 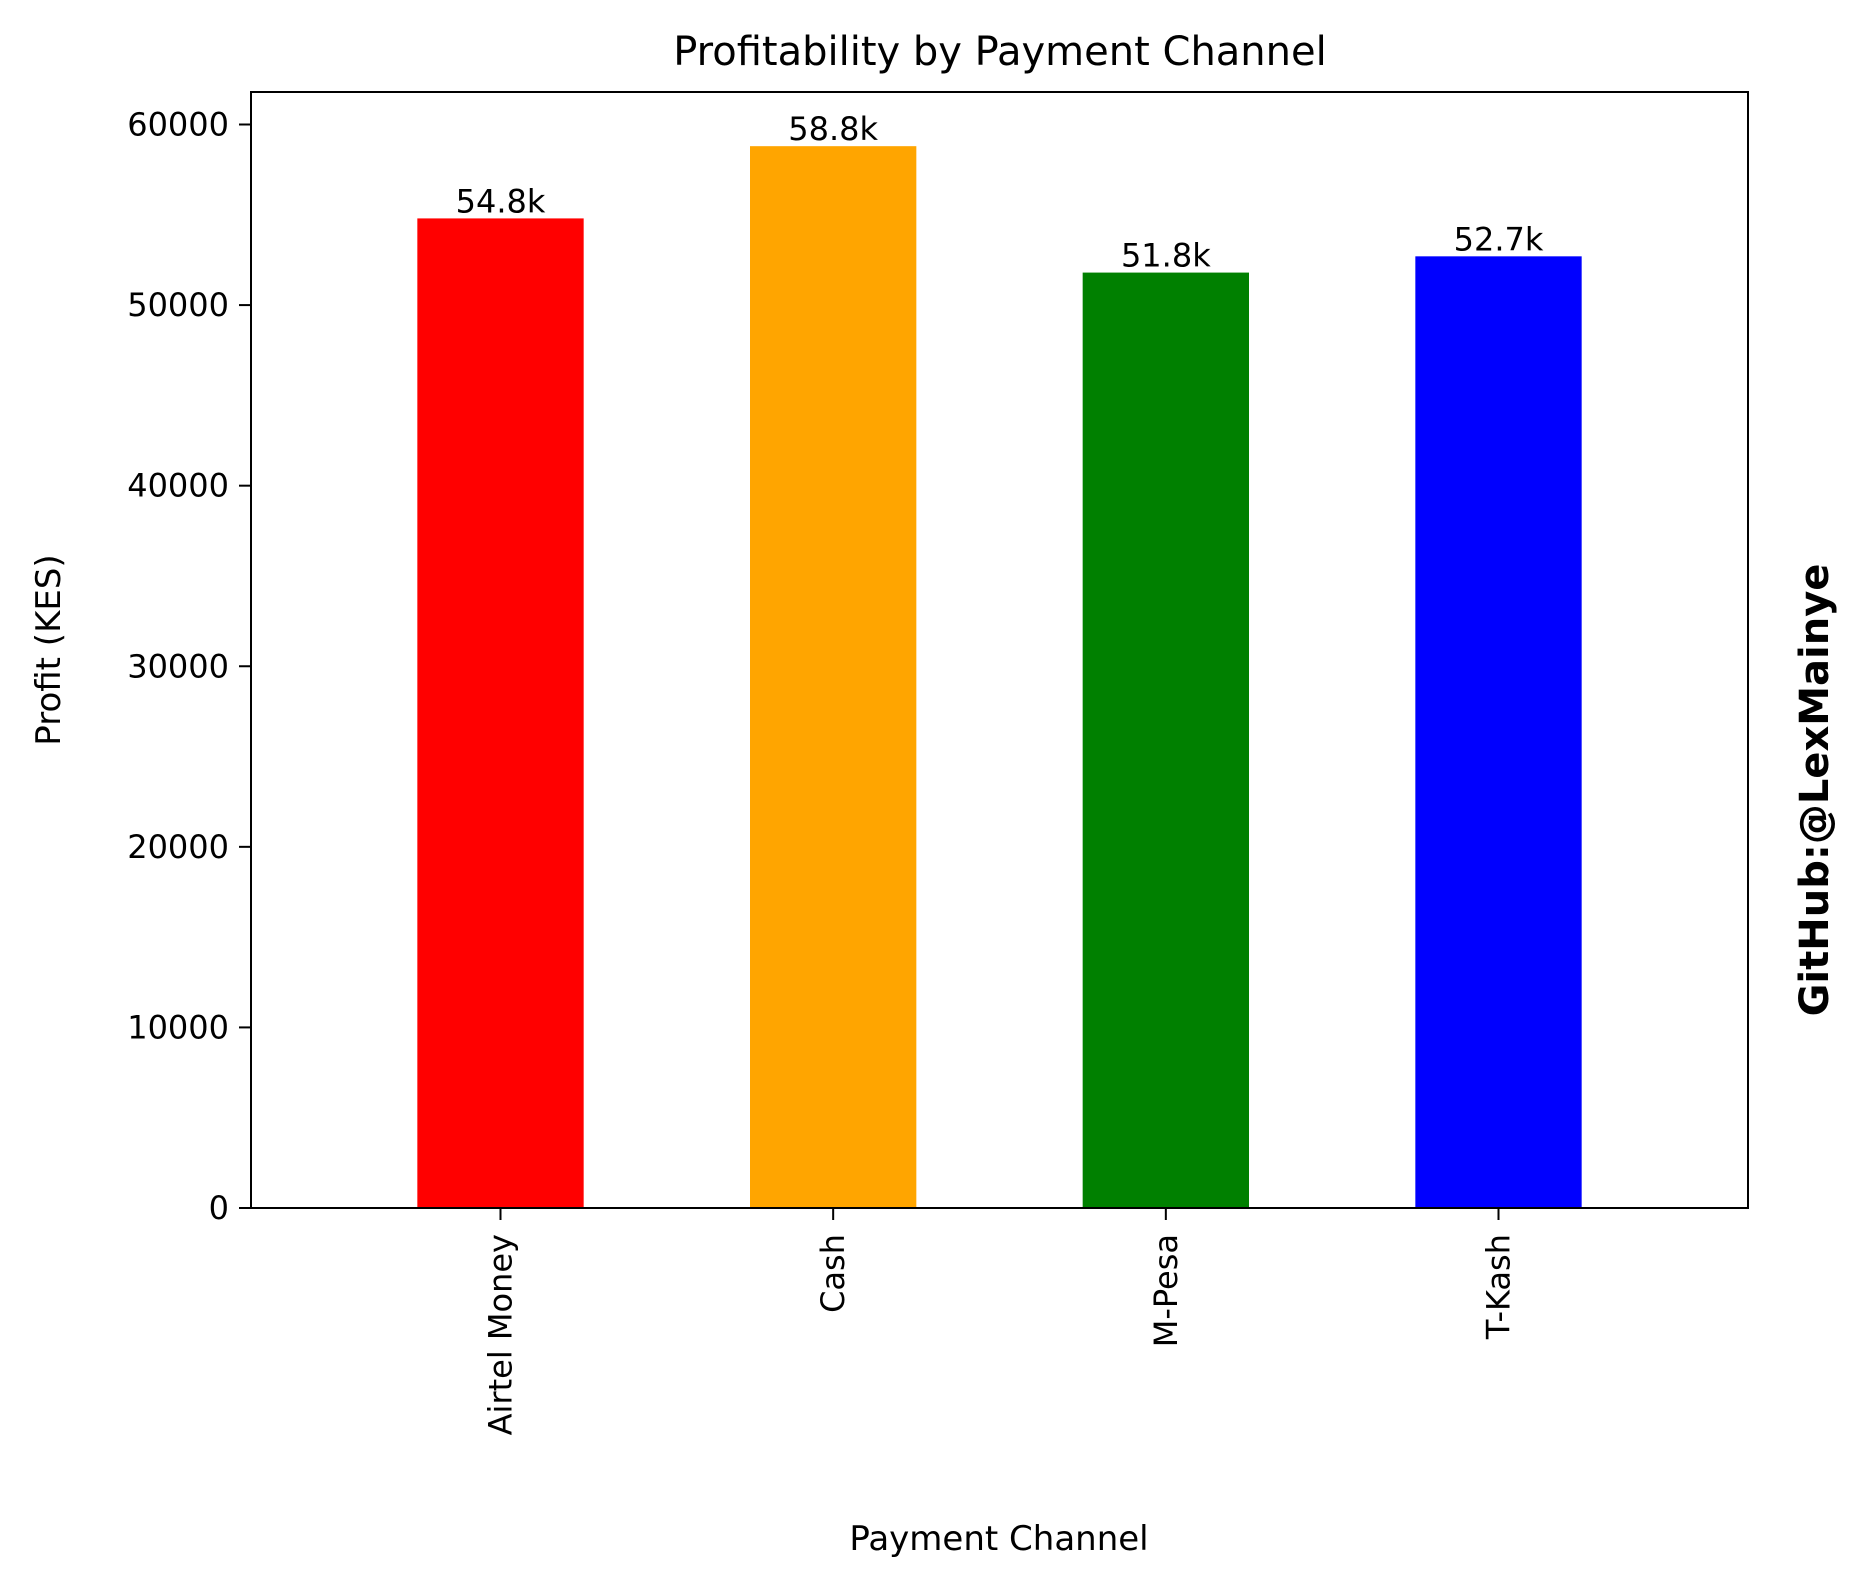 What do you see at coordinates (999, 52) in the screenshot?
I see `chart-title: Profitability by Payment Channel` at bounding box center [999, 52].